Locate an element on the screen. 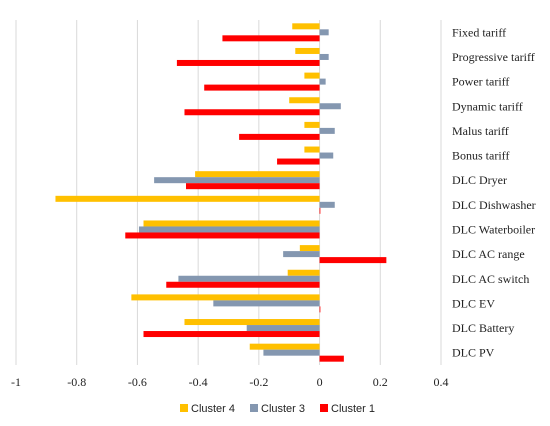  category-label: Dynamic tariff is located at coordinates (487, 106).